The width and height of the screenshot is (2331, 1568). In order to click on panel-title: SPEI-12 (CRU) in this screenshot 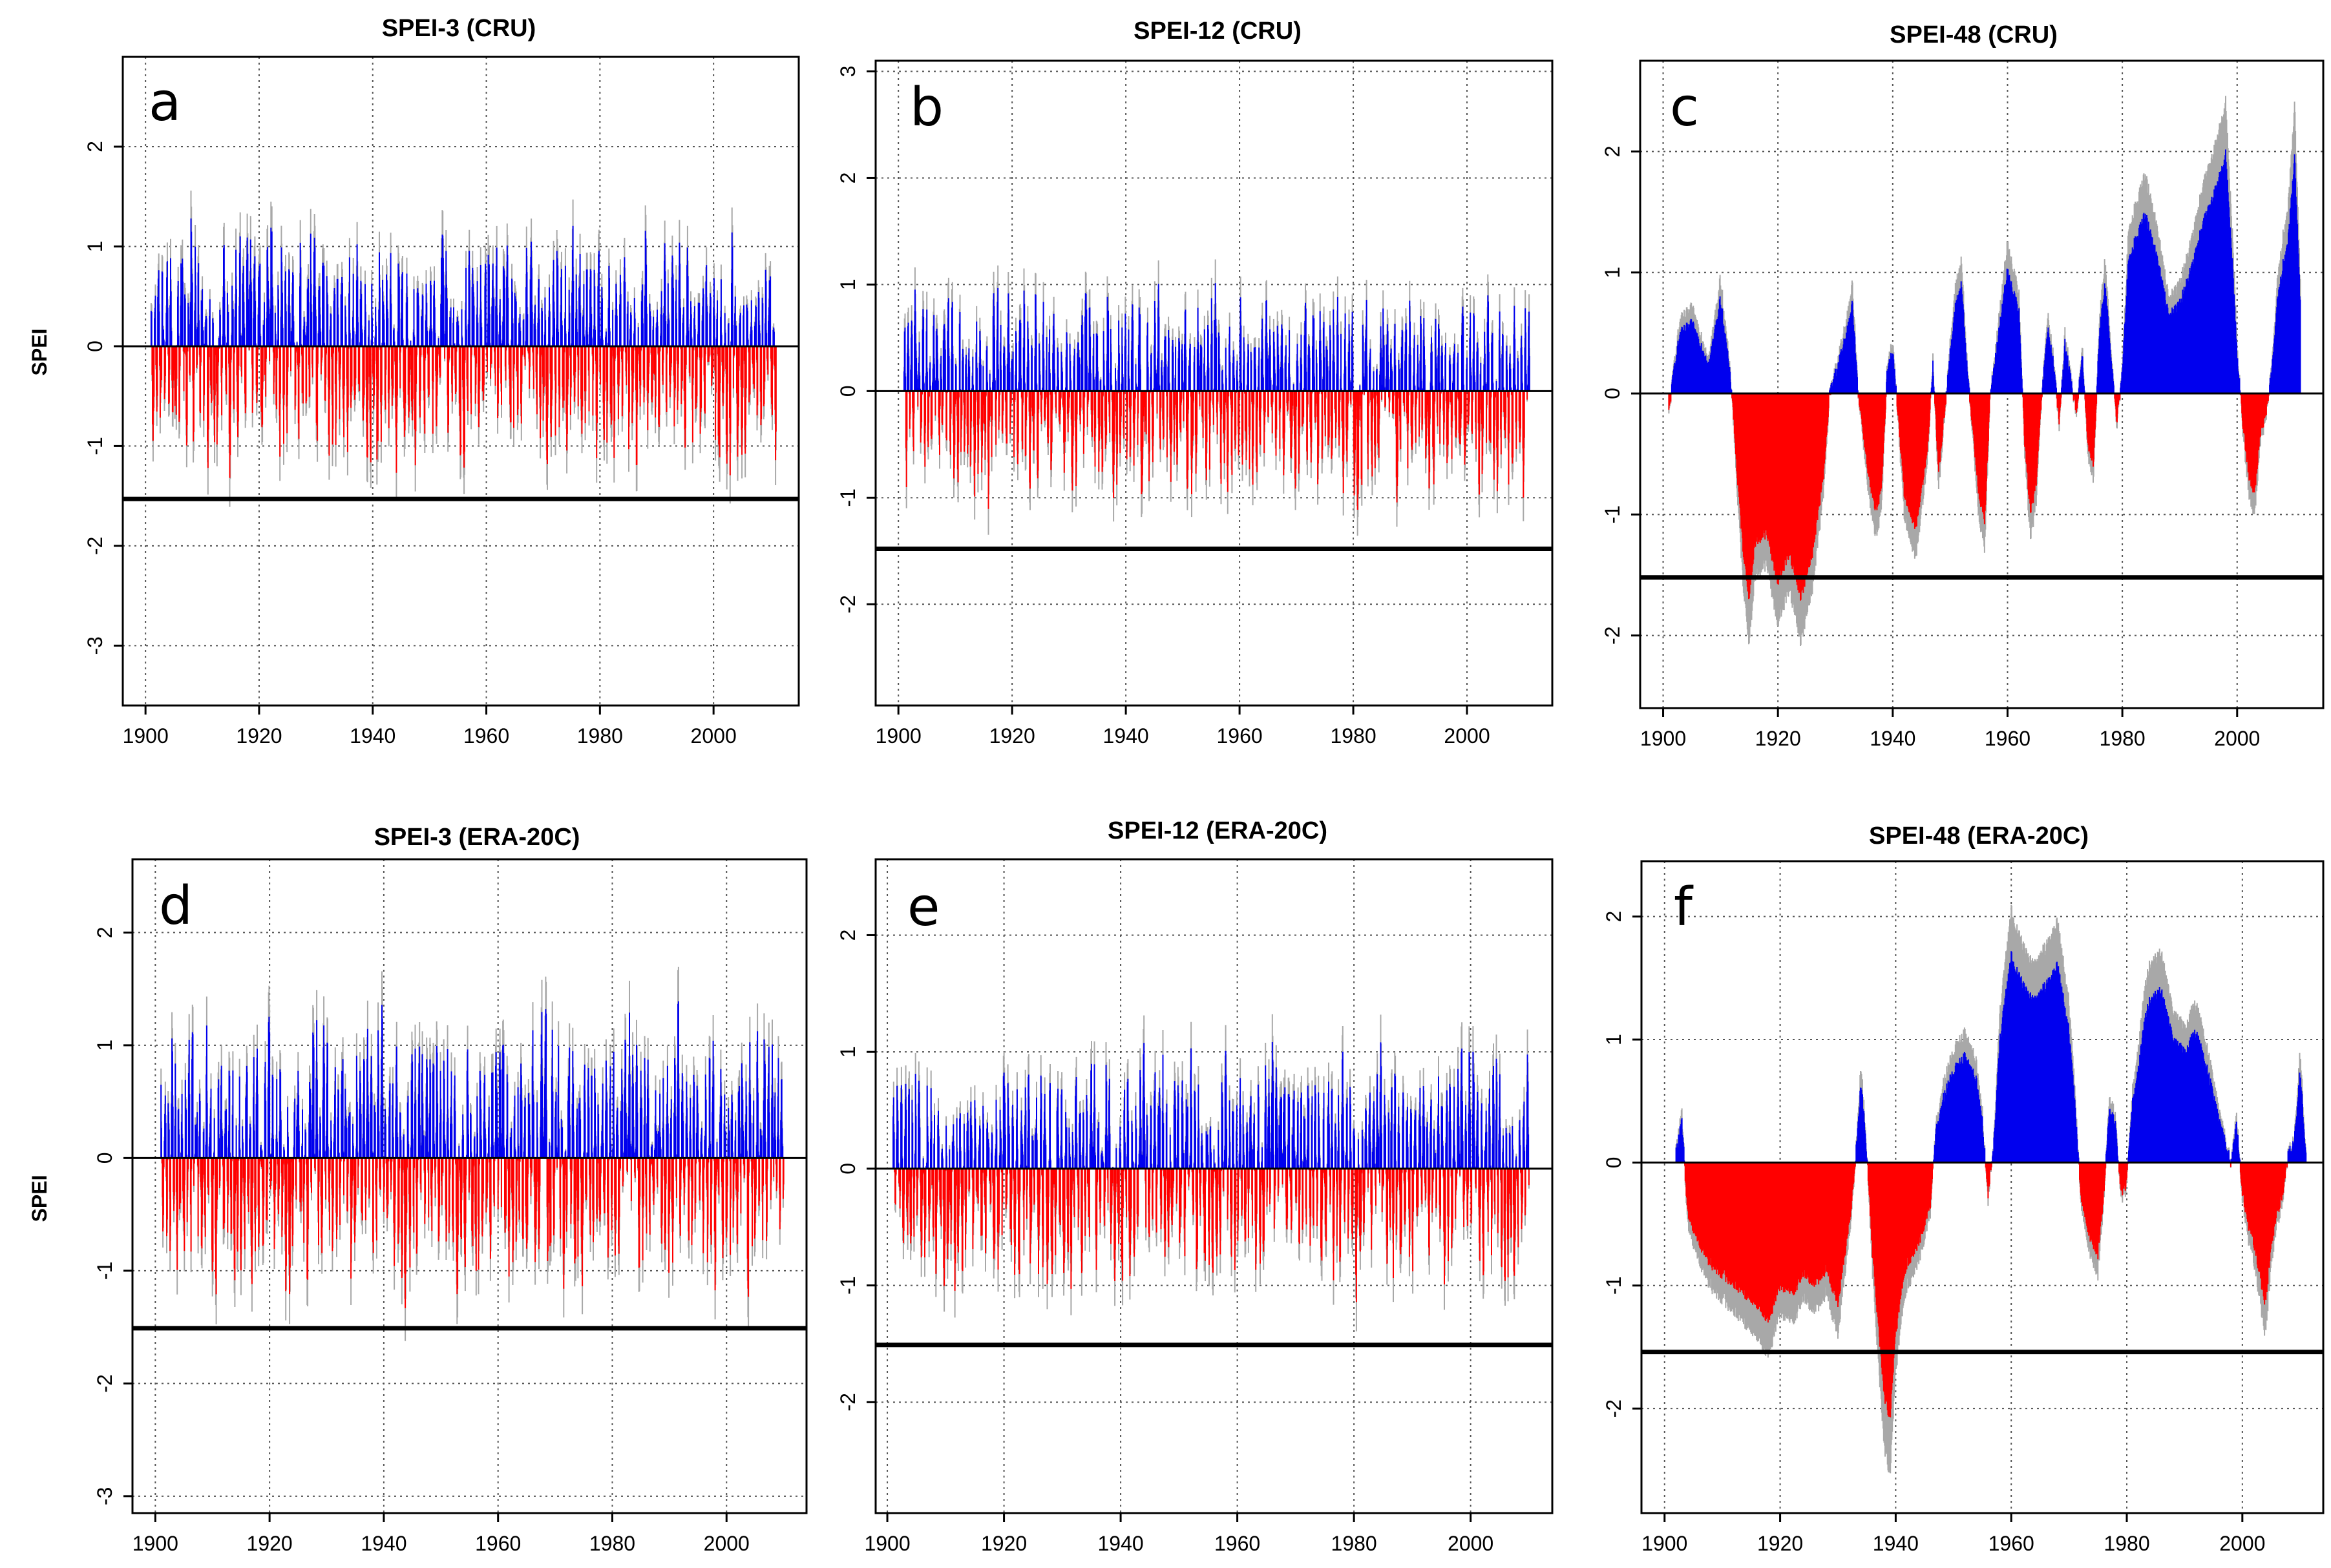, I will do `click(1218, 31)`.